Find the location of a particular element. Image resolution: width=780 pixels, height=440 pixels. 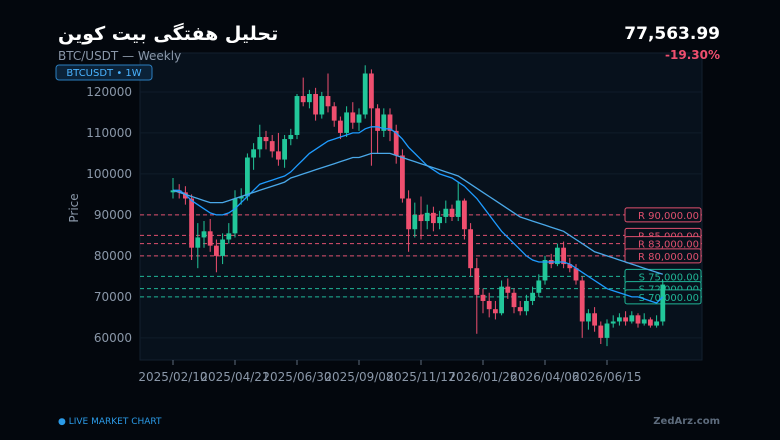

level-label: S 75,000.00 is located at coordinates (669, 277).